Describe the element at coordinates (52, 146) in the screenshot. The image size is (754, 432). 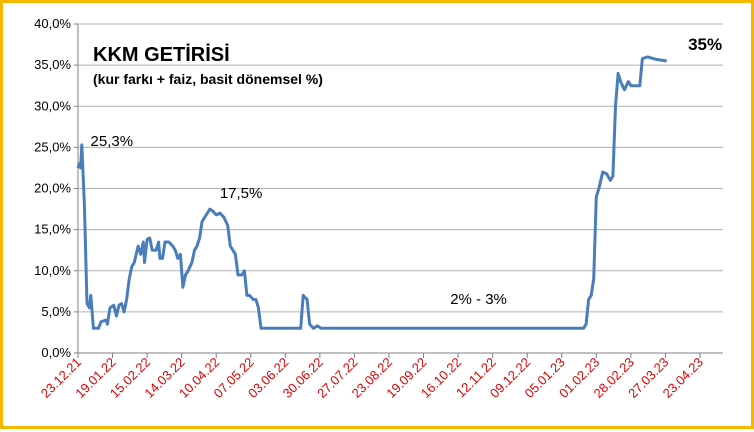
I see `y-tick-label: 25,0%` at that location.